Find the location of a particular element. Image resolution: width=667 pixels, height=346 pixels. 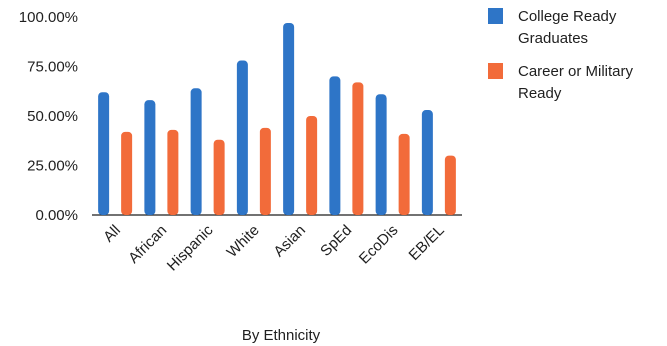

y-tick-label: 50.00% is located at coordinates (52, 116).